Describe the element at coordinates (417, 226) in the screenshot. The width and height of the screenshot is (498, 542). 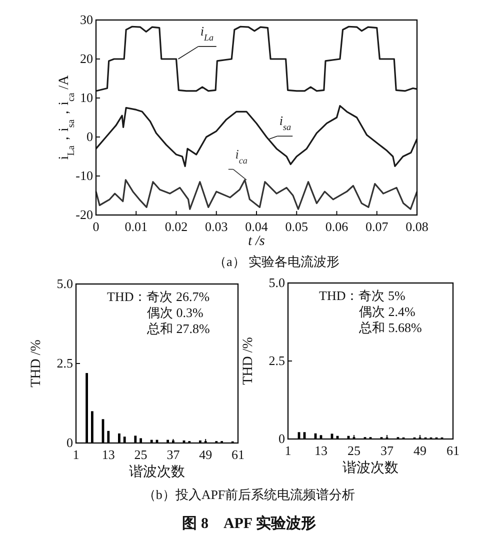
I see `xtick: 0.08` at that location.